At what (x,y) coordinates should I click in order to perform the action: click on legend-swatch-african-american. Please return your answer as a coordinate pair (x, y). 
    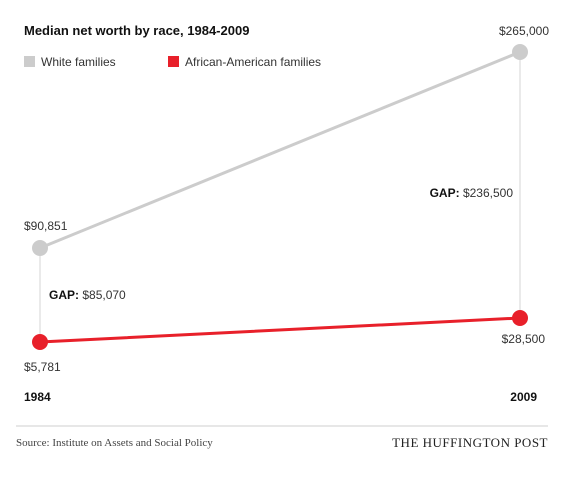
    Looking at the image, I should click on (173, 61).